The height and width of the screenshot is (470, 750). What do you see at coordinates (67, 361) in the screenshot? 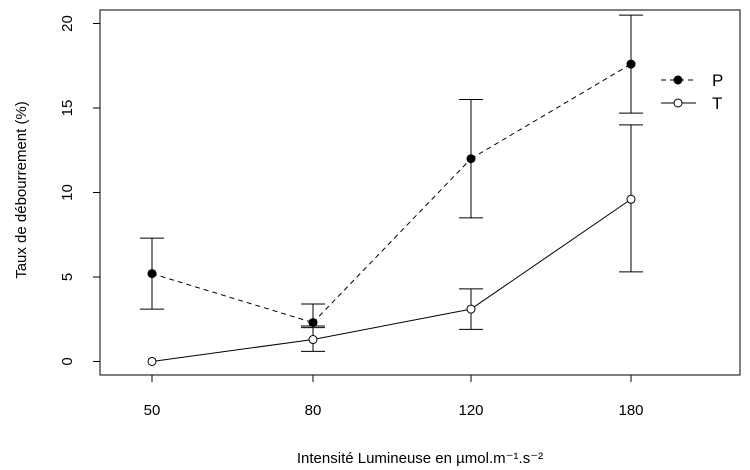
I see `y-tick-label: 0` at bounding box center [67, 361].